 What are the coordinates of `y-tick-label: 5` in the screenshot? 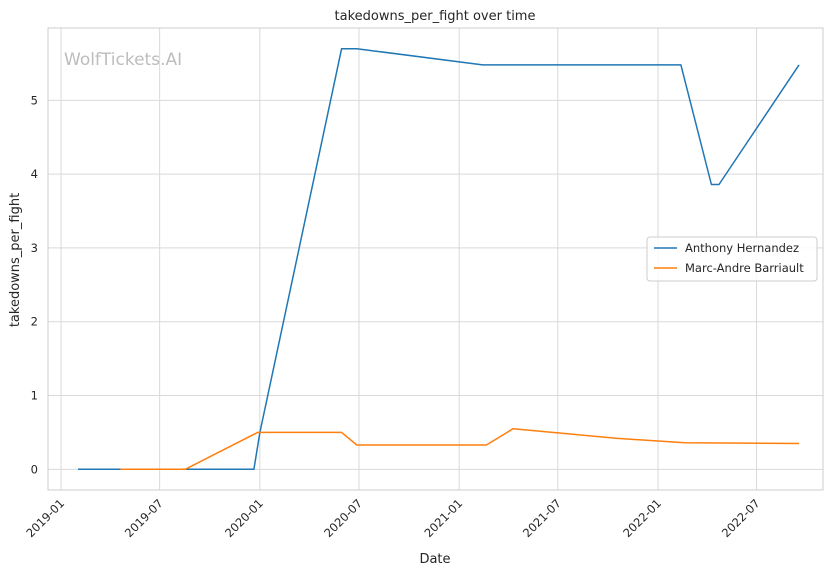 It's located at (34, 100).